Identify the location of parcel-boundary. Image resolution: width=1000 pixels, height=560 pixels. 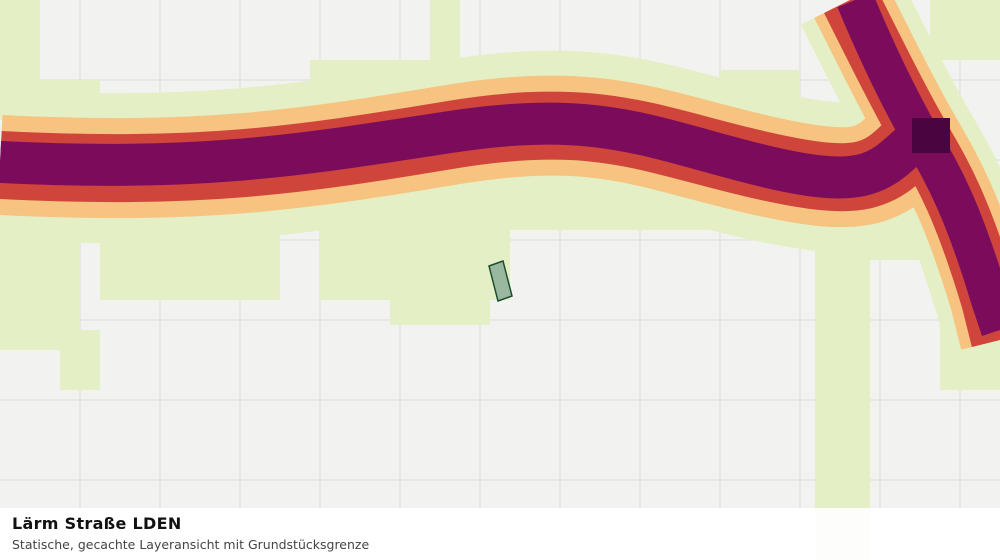
(500, 281).